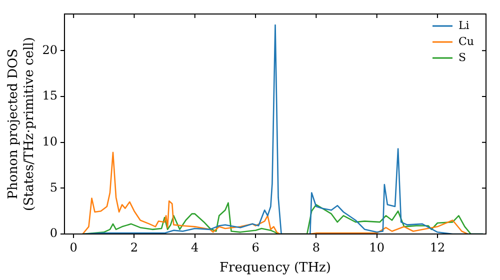  I want to click on y-tick-label: 15, so click(50, 95).